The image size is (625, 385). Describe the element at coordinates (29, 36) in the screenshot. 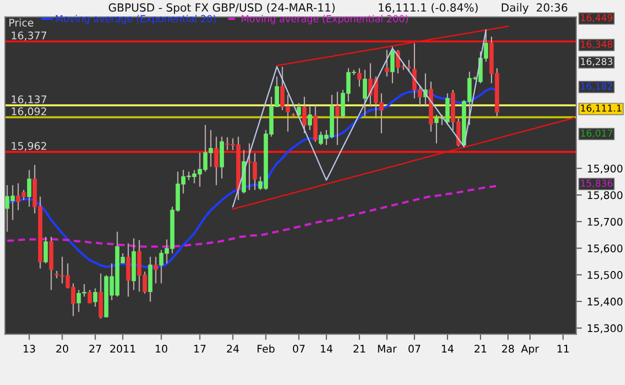

I see `ref-line-label: 16,377` at that location.